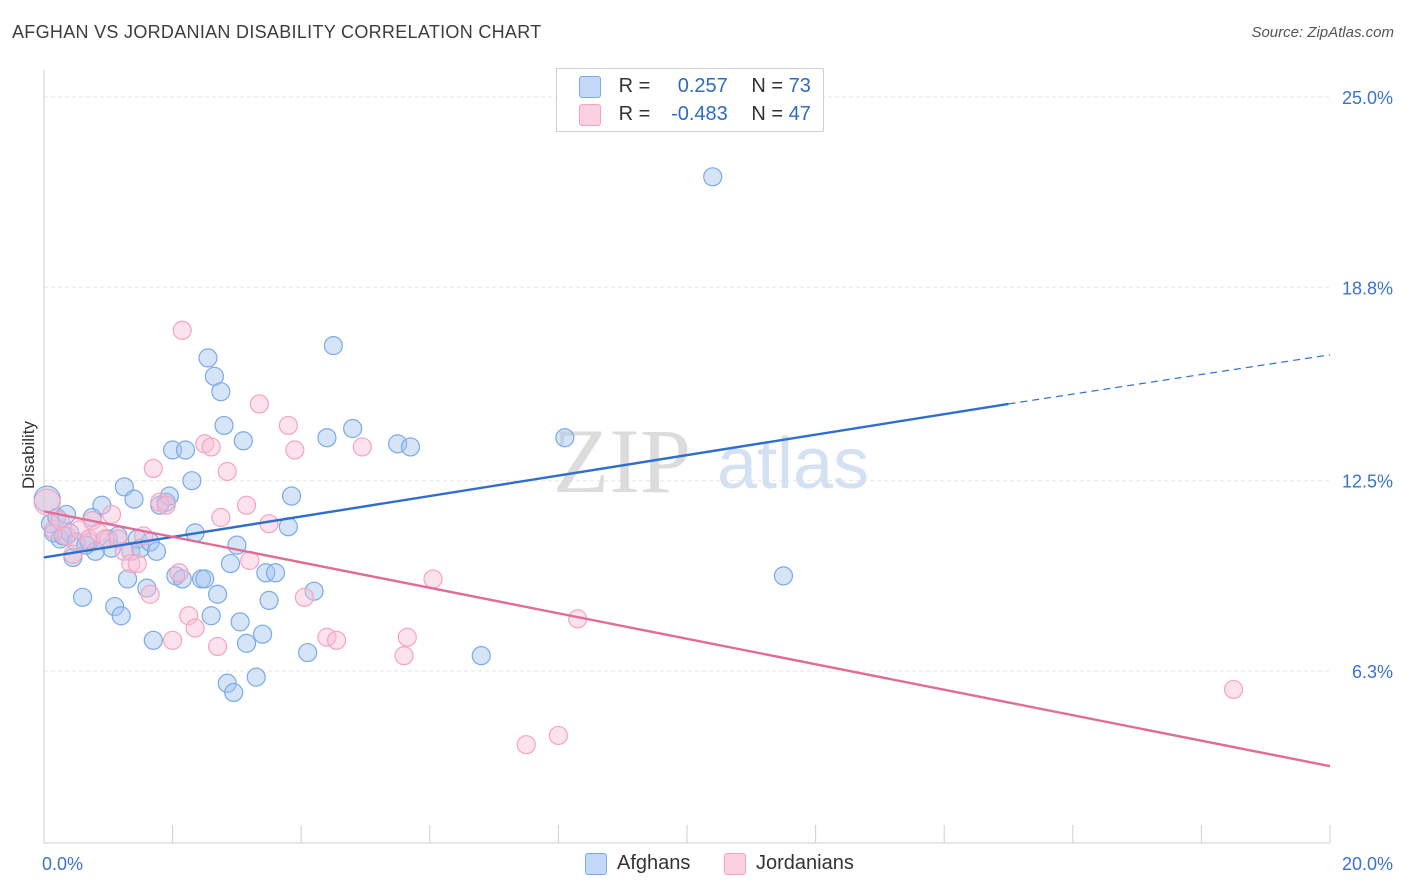 The height and width of the screenshot is (892, 1406). I want to click on trend-line-afghans, so click(526, 480).